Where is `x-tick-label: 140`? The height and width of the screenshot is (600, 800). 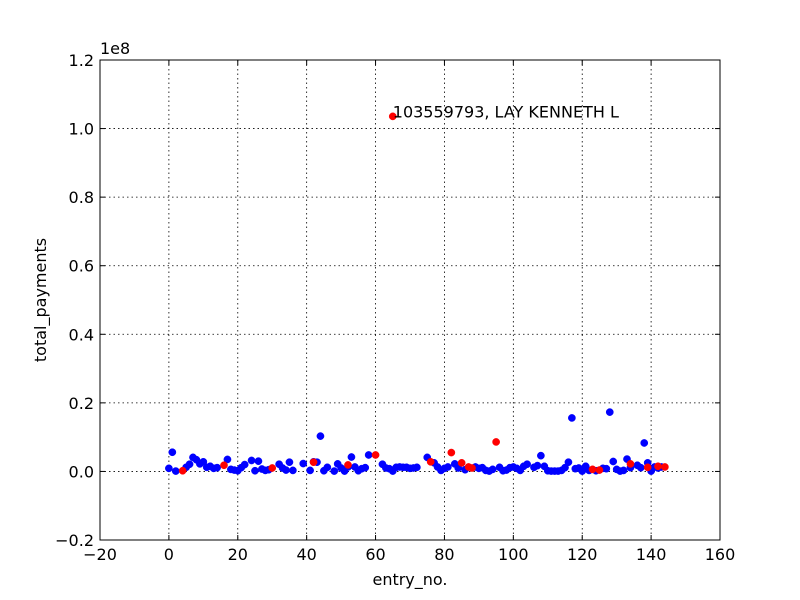
x-tick-label: 140 is located at coordinates (651, 554).